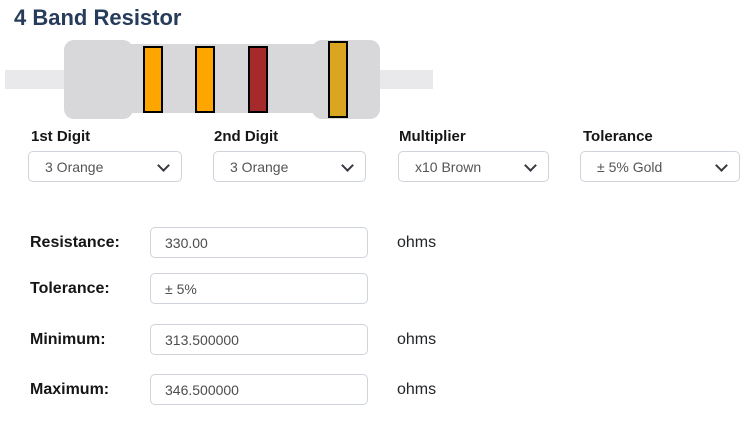  Describe the element at coordinates (70, 389) in the screenshot. I see `maximum-label: Maximum:` at that location.